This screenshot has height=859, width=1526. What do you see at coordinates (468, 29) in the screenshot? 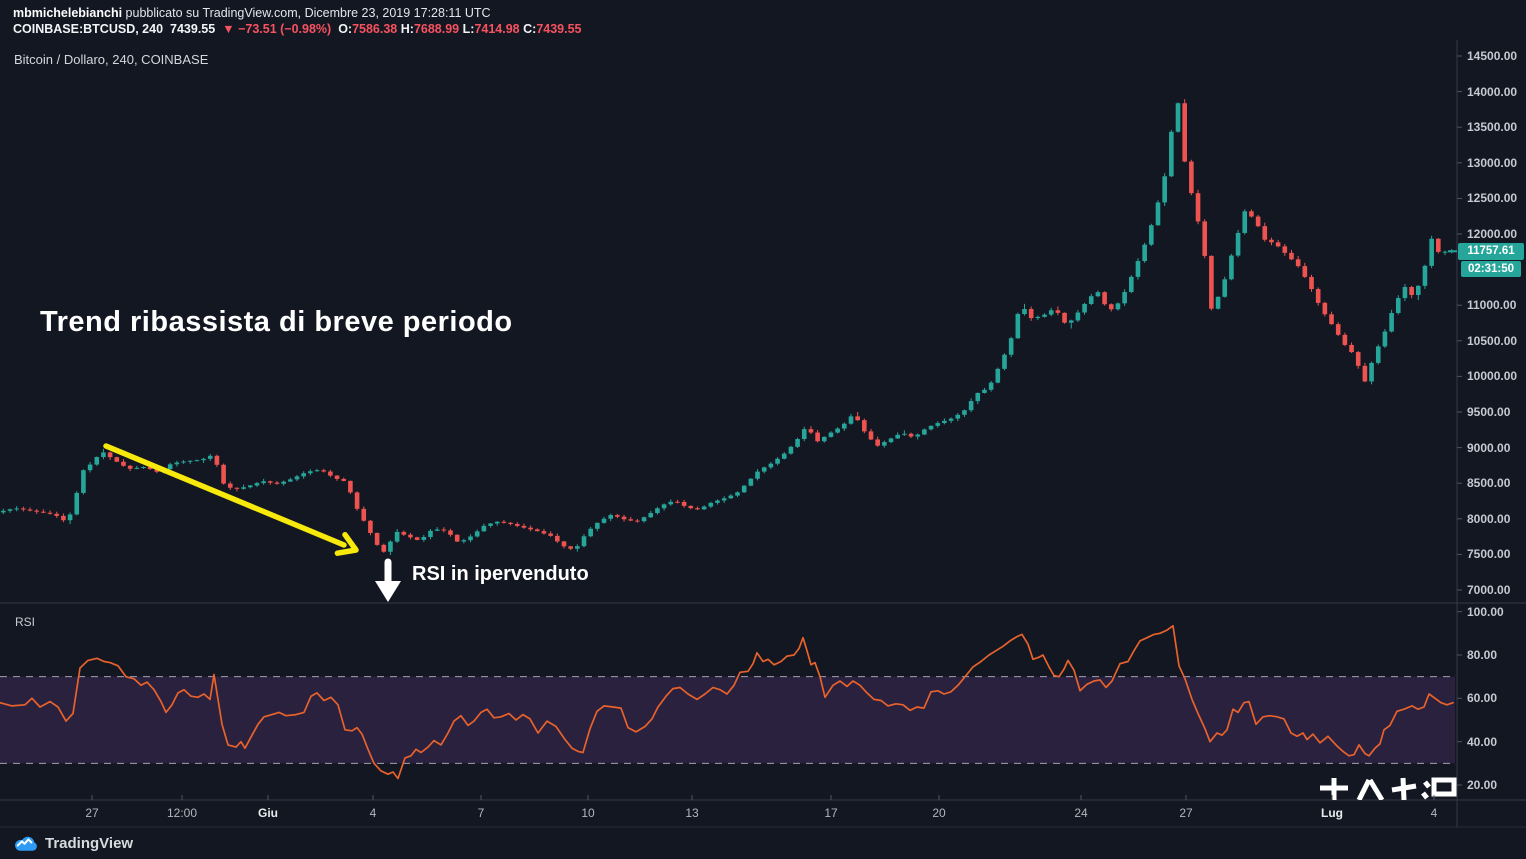
I see `ohlc-label: L:` at bounding box center [468, 29].